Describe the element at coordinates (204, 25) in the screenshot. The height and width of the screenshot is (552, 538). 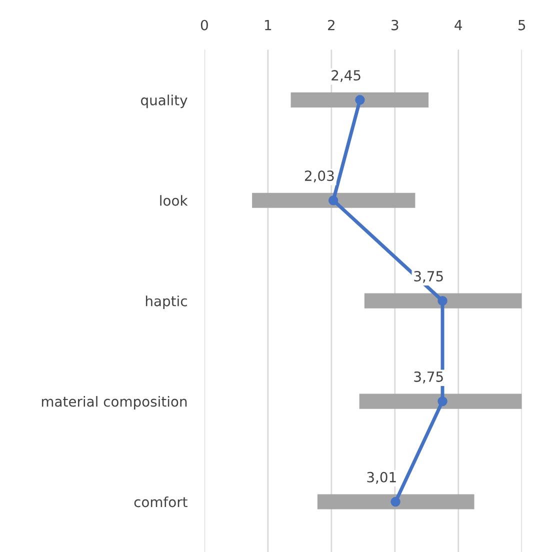
I see `x-tick-label: 0` at that location.